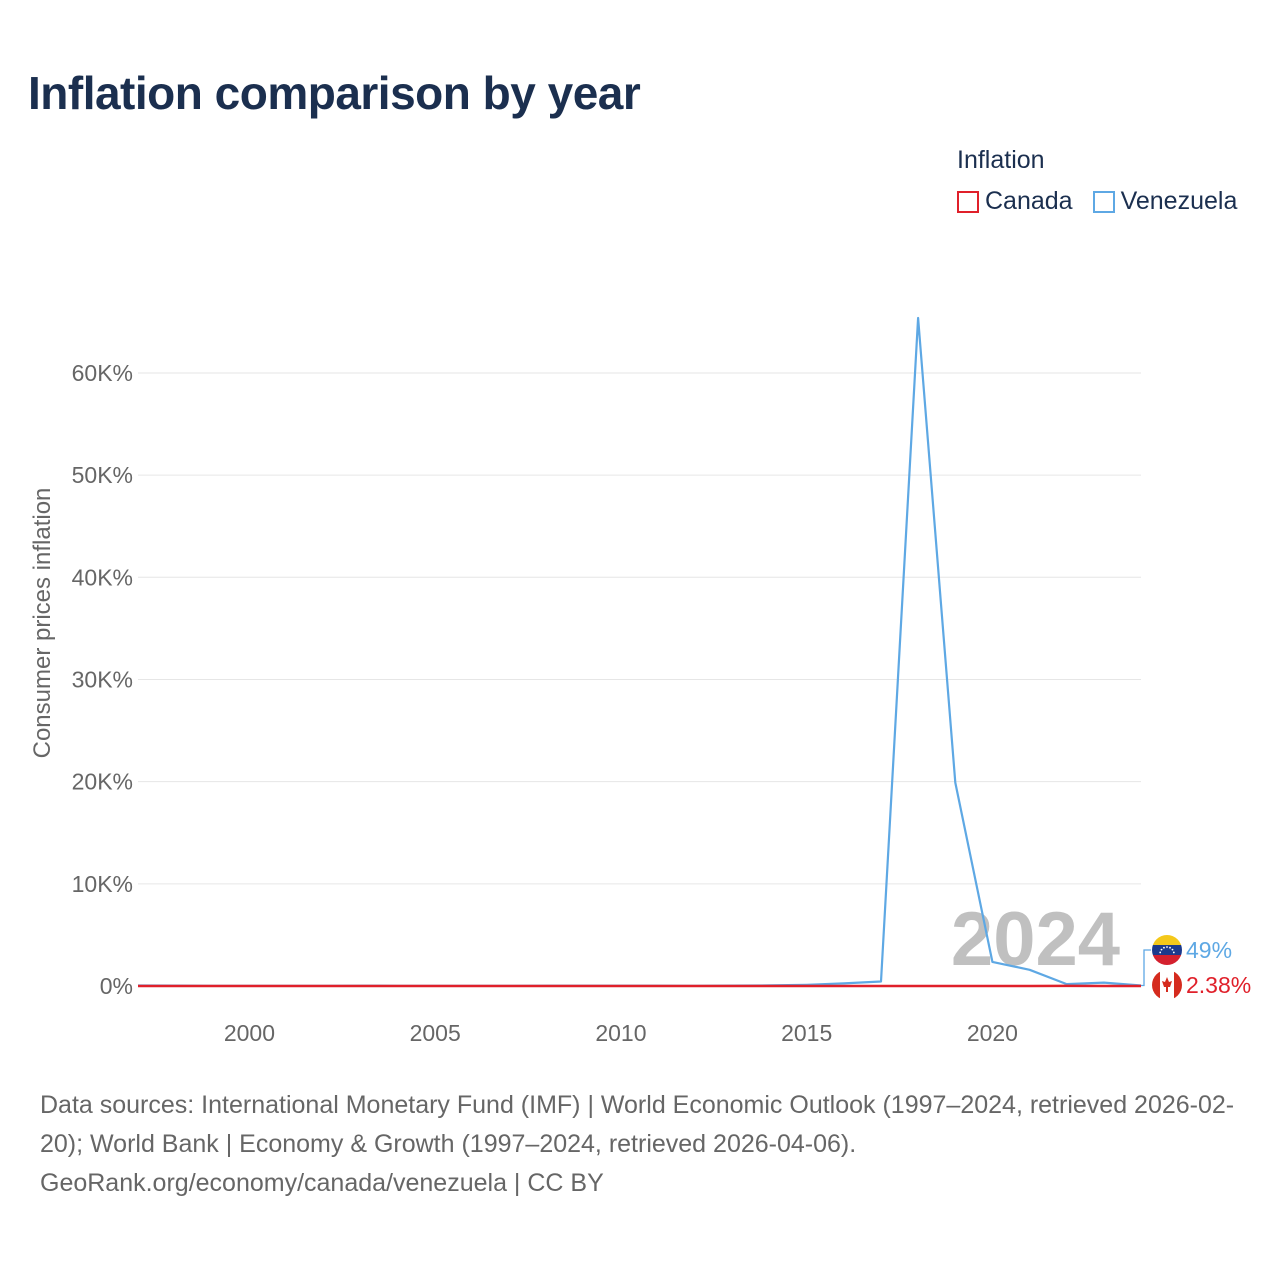 Image resolution: width=1280 pixels, height=1280 pixels. Describe the element at coordinates (992, 1033) in the screenshot. I see `x-tick-label: 2020` at that location.